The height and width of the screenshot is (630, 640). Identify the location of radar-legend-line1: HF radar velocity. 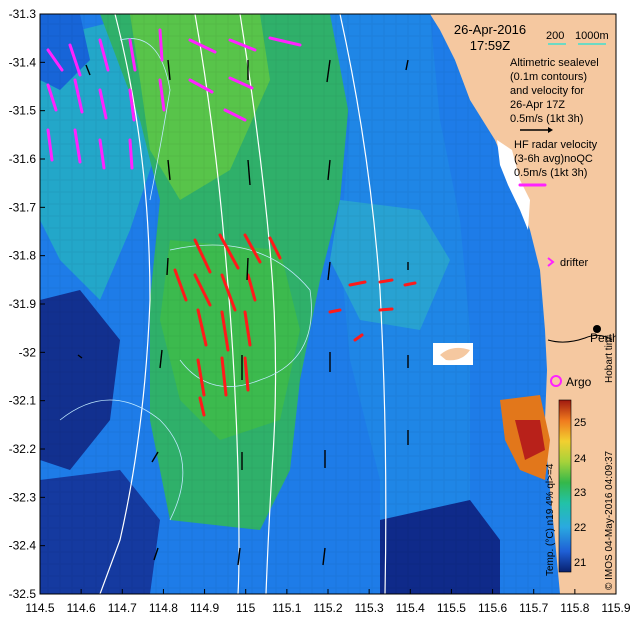
(556, 145).